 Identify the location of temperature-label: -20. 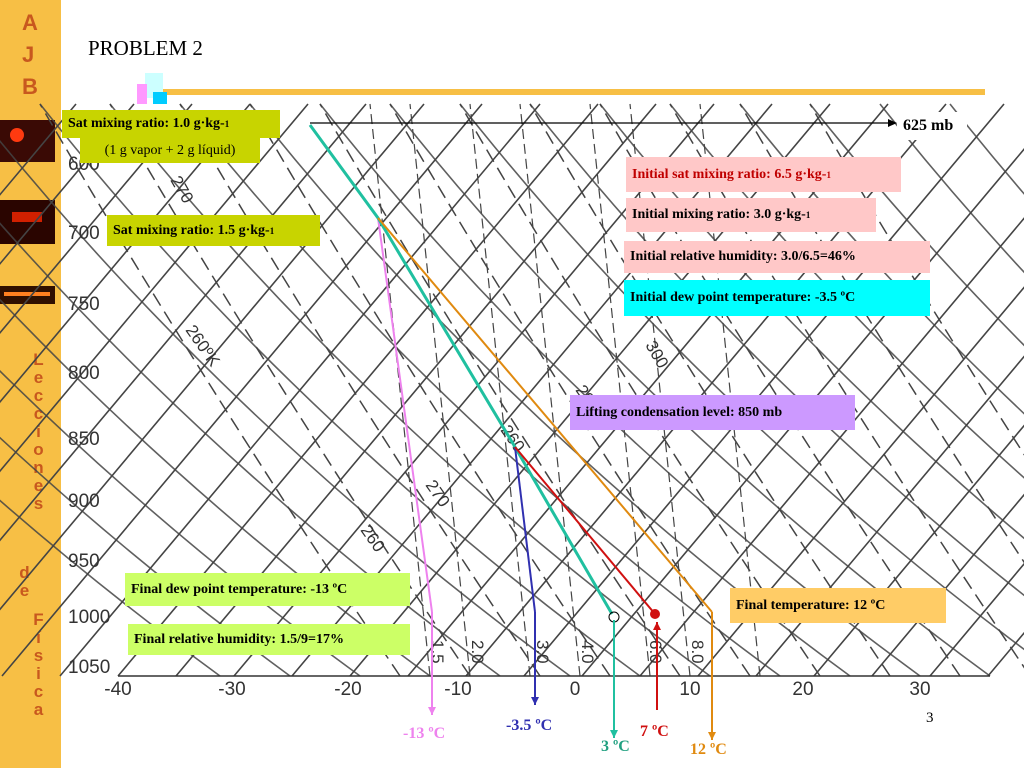
(347, 689).